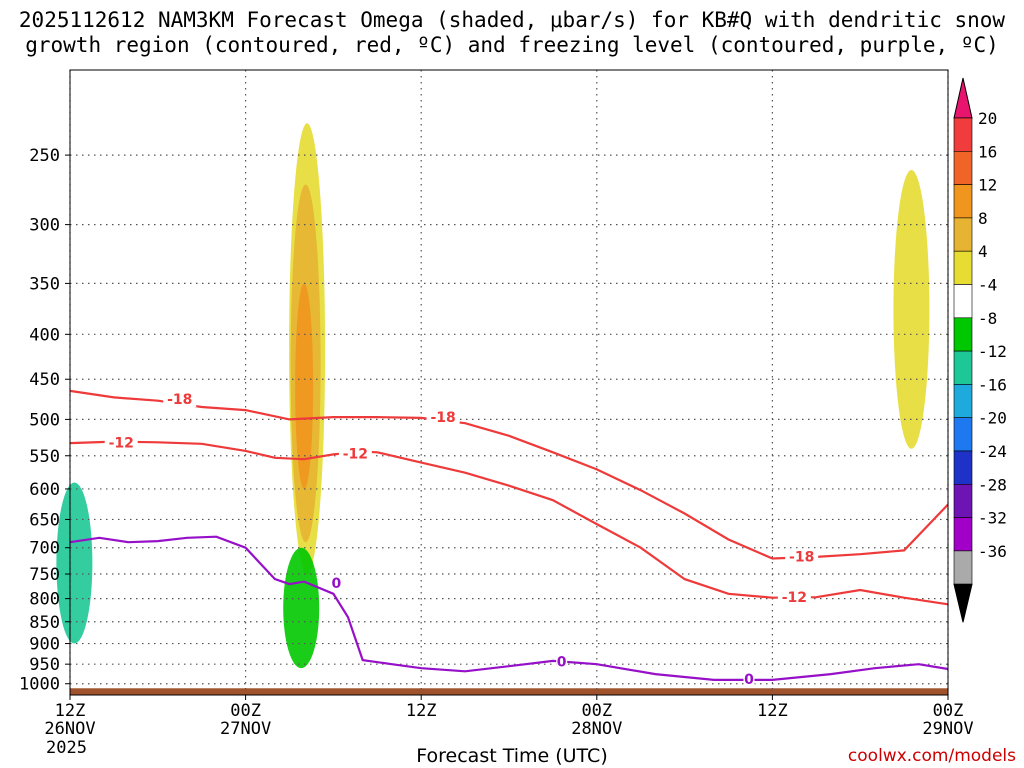 Image resolution: width=1024 pixels, height=768 pixels. I want to click on colorbar-label-13: -36, so click(992, 551).